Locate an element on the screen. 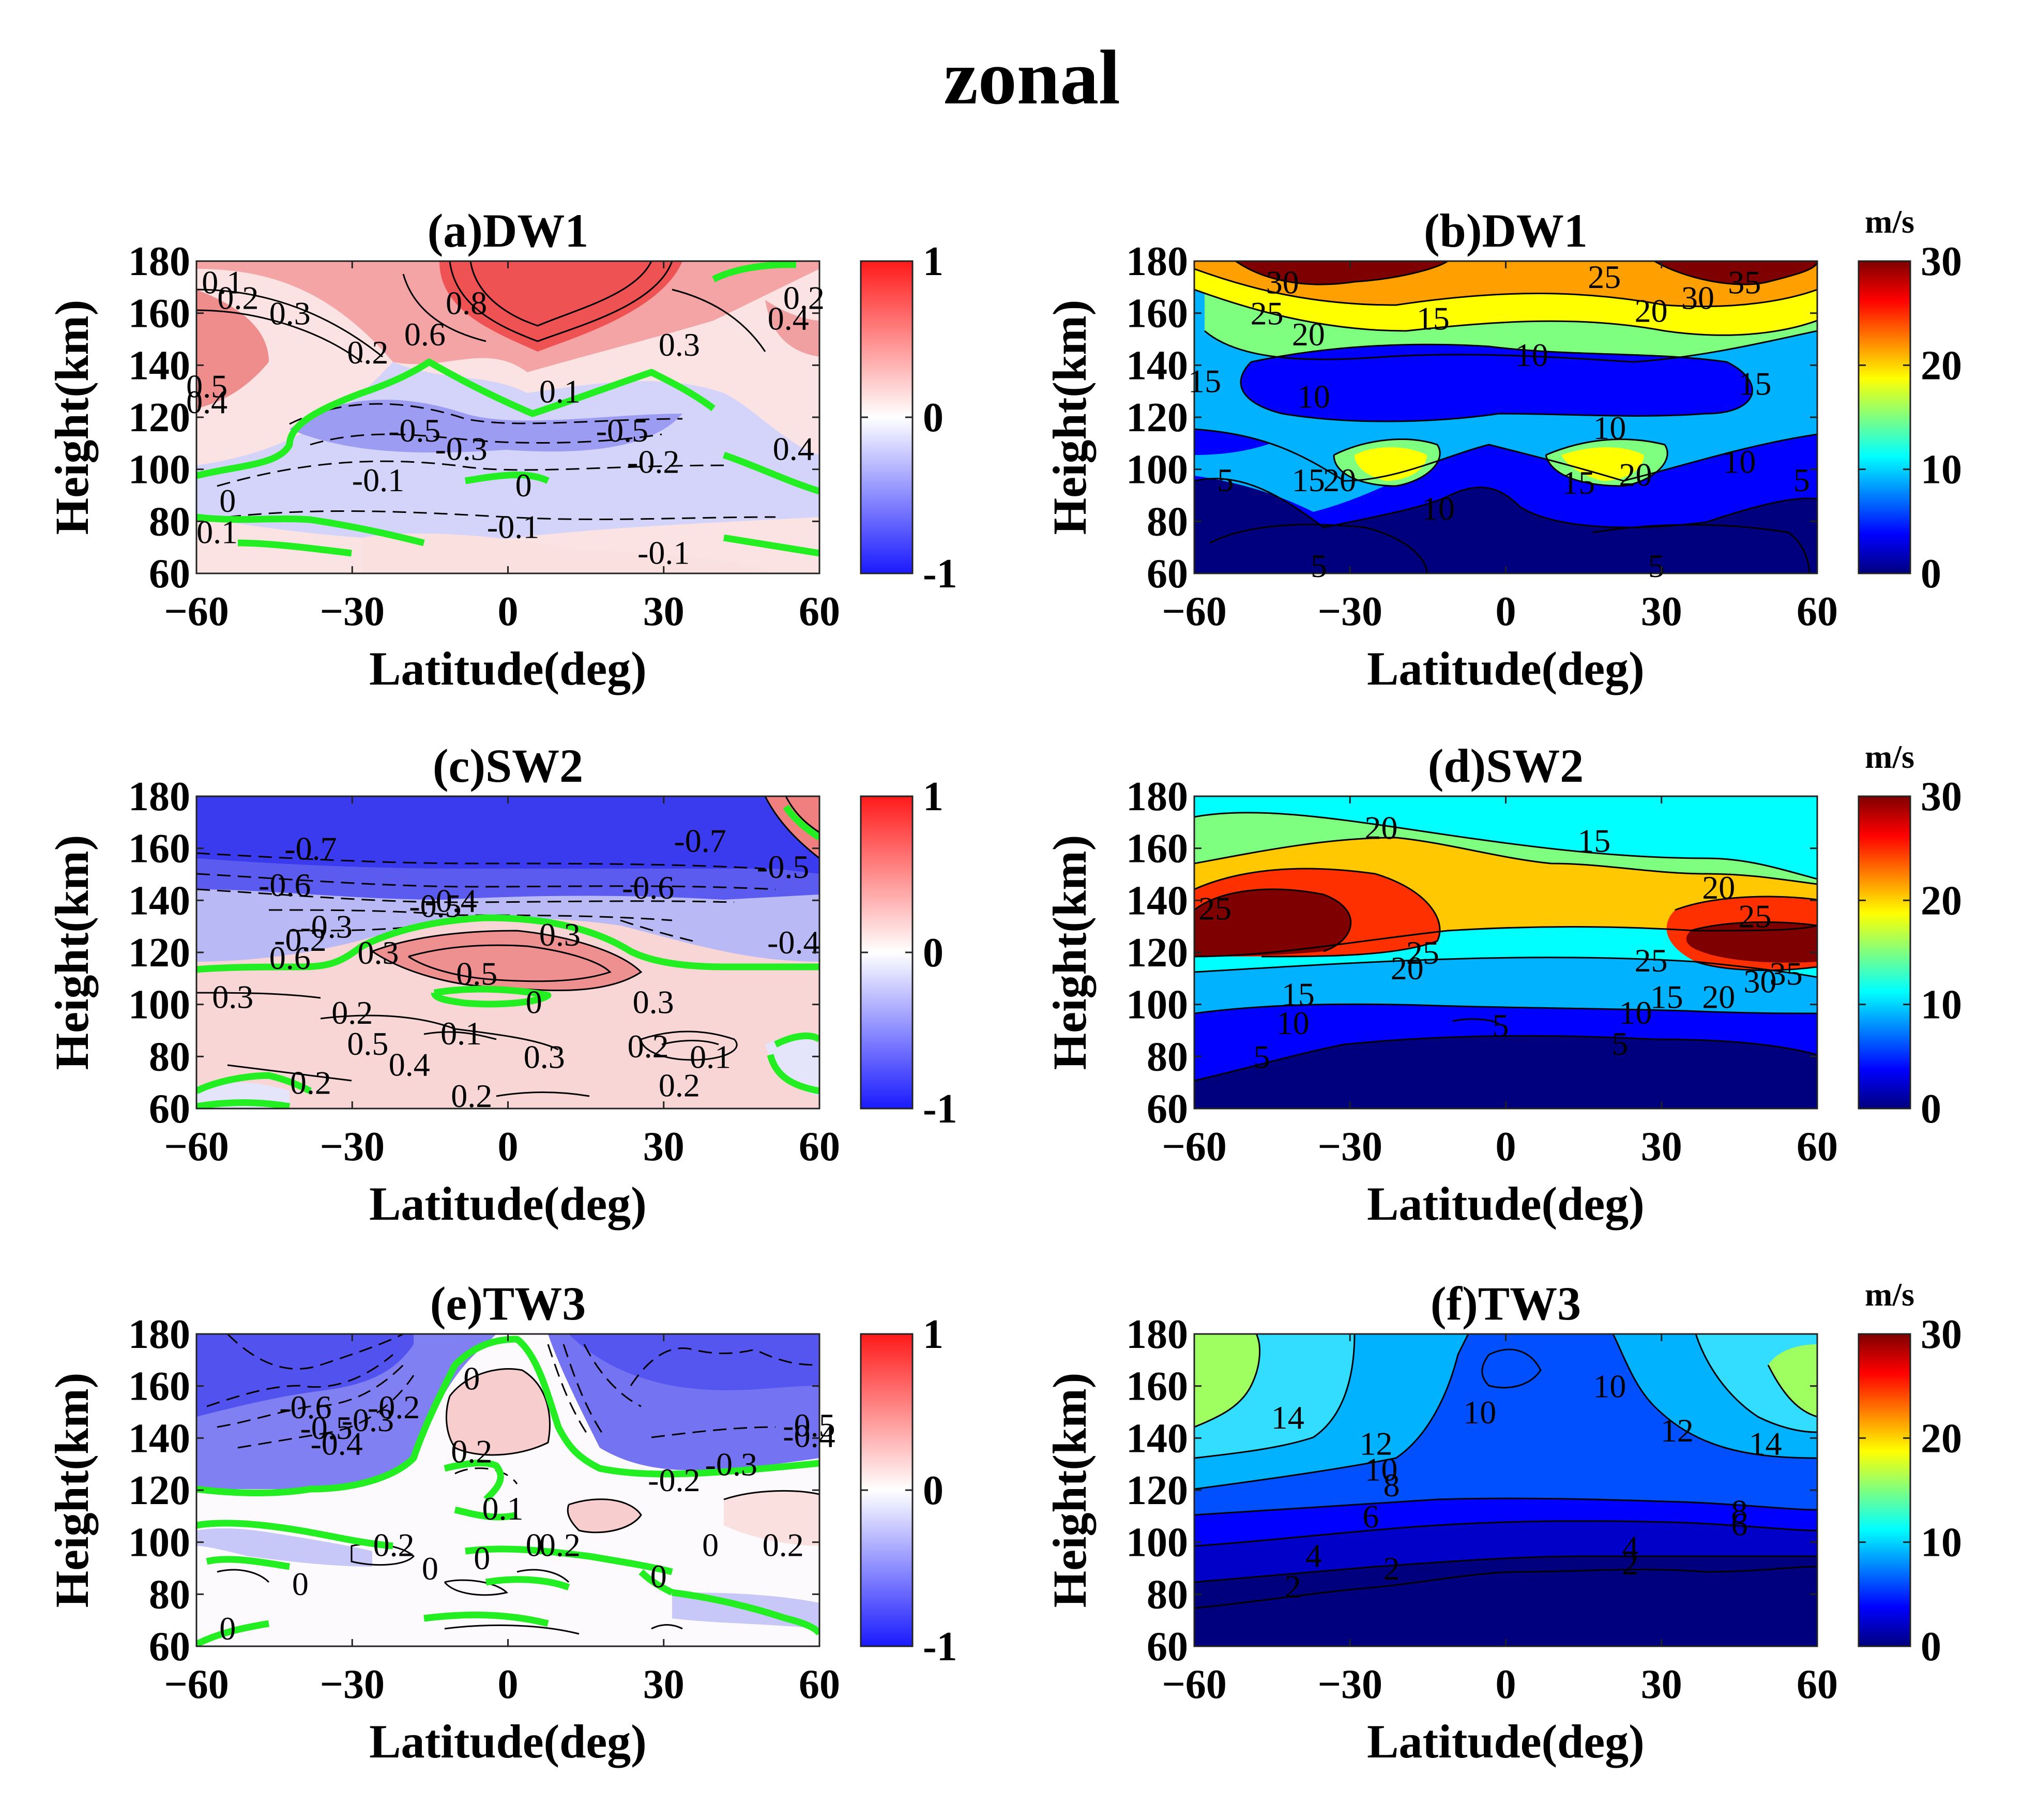  colorbar-tick-label: 30 is located at coordinates (1941, 1334).